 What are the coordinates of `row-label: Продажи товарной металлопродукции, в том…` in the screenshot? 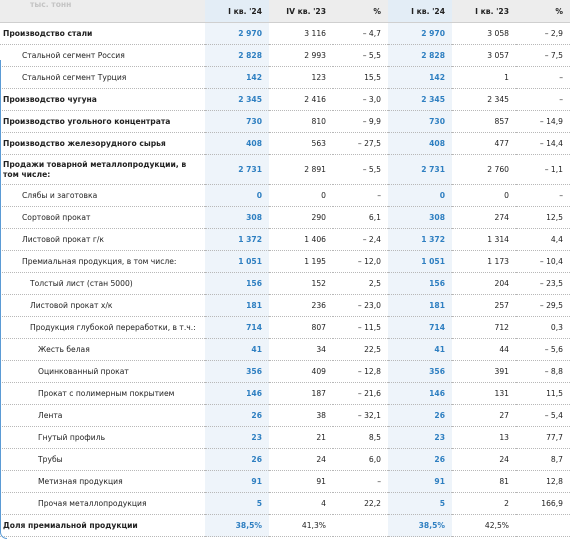 It's located at (102, 169).